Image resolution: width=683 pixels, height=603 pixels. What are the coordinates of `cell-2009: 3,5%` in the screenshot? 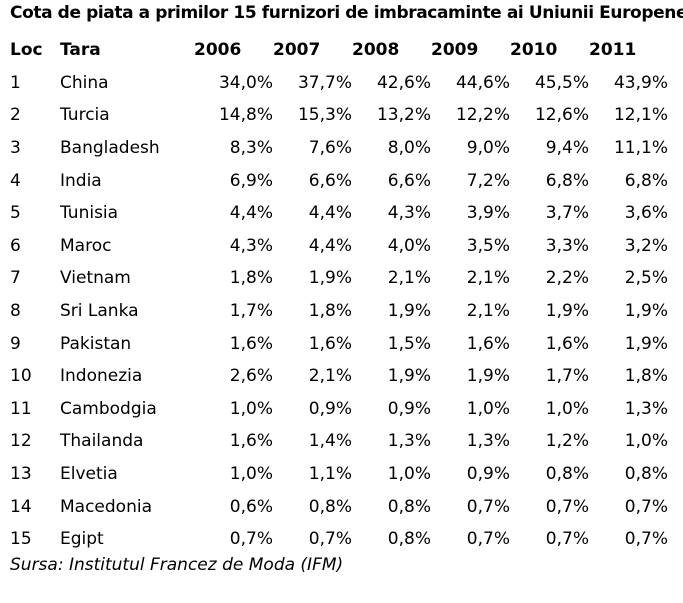 It's located at (488, 245).